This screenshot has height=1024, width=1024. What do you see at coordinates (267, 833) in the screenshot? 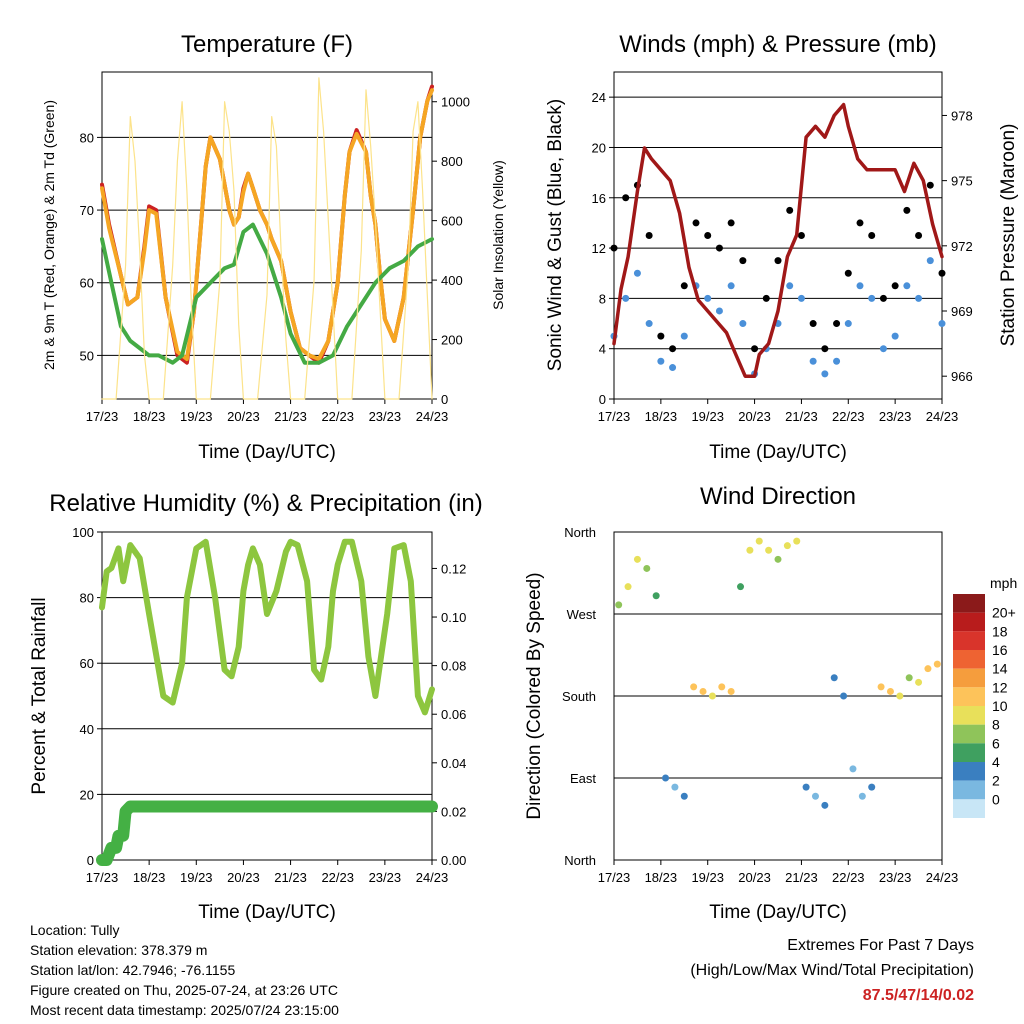
I see `series-total-precipitation` at bounding box center [267, 833].